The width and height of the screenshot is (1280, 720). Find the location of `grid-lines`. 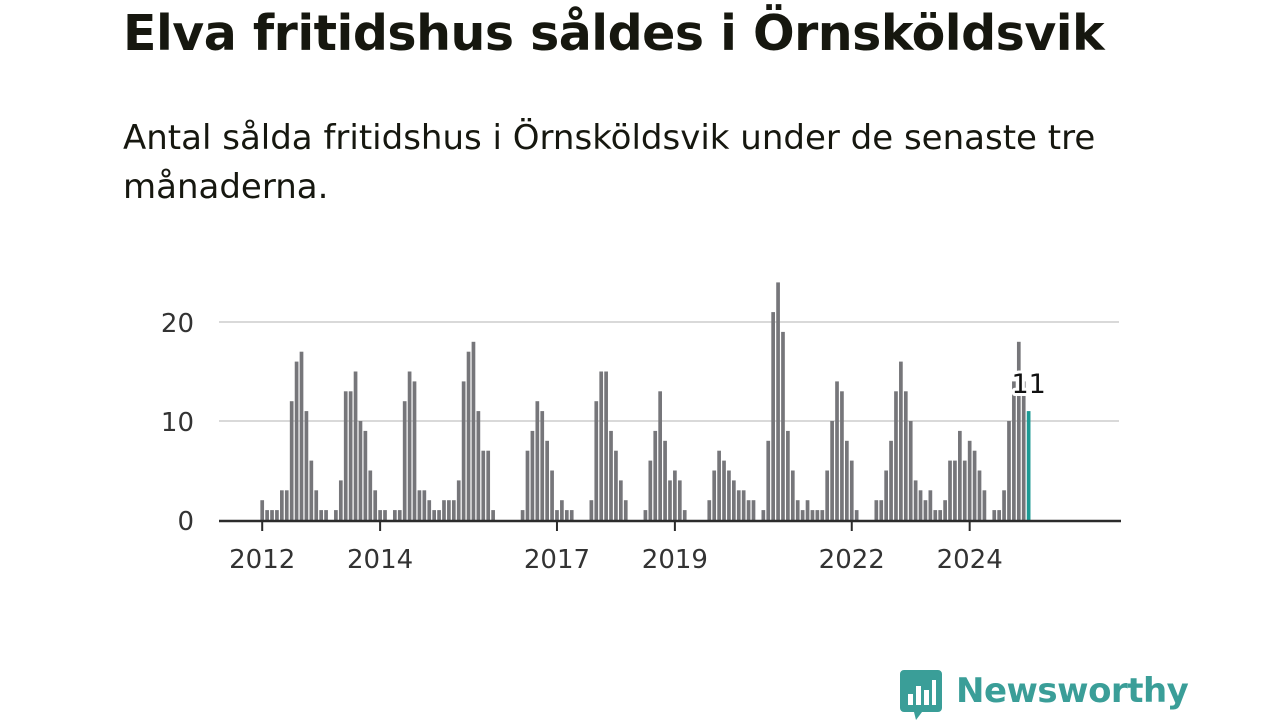

grid-lines is located at coordinates (669, 371).